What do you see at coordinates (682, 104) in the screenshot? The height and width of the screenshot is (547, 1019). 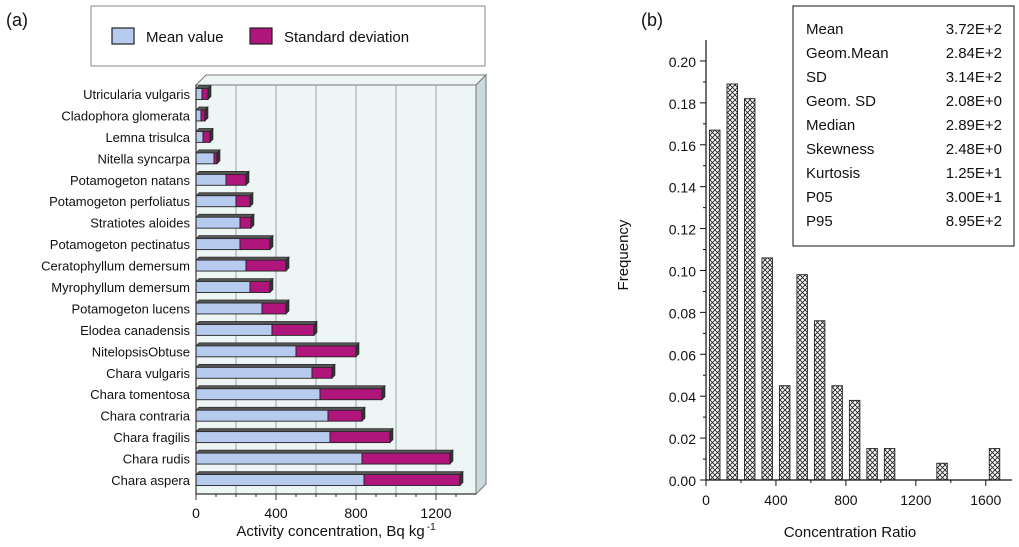 I see `y-tick-label-b: 0.18` at bounding box center [682, 104].